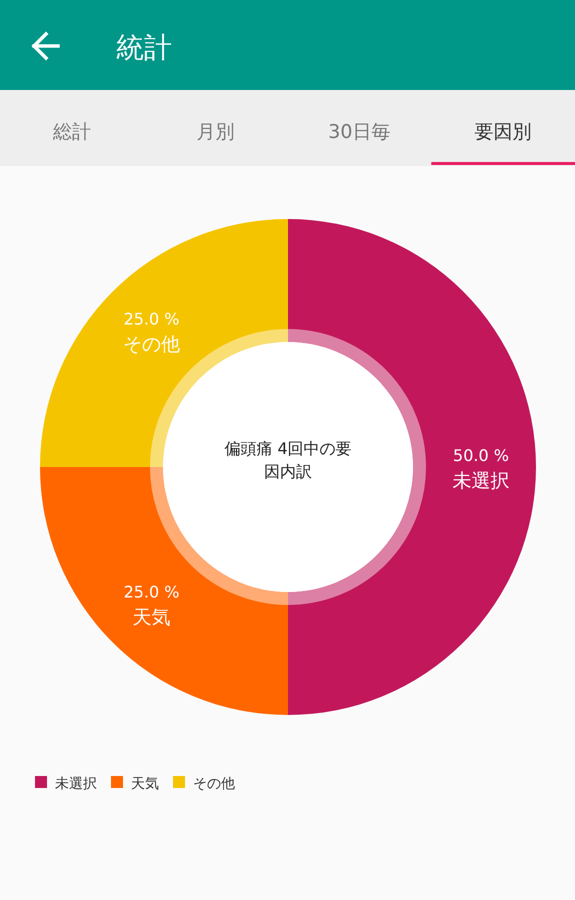 The height and width of the screenshot is (900, 575). Describe the element at coordinates (503, 132) in the screenshot. I see `text: 要因別` at that location.